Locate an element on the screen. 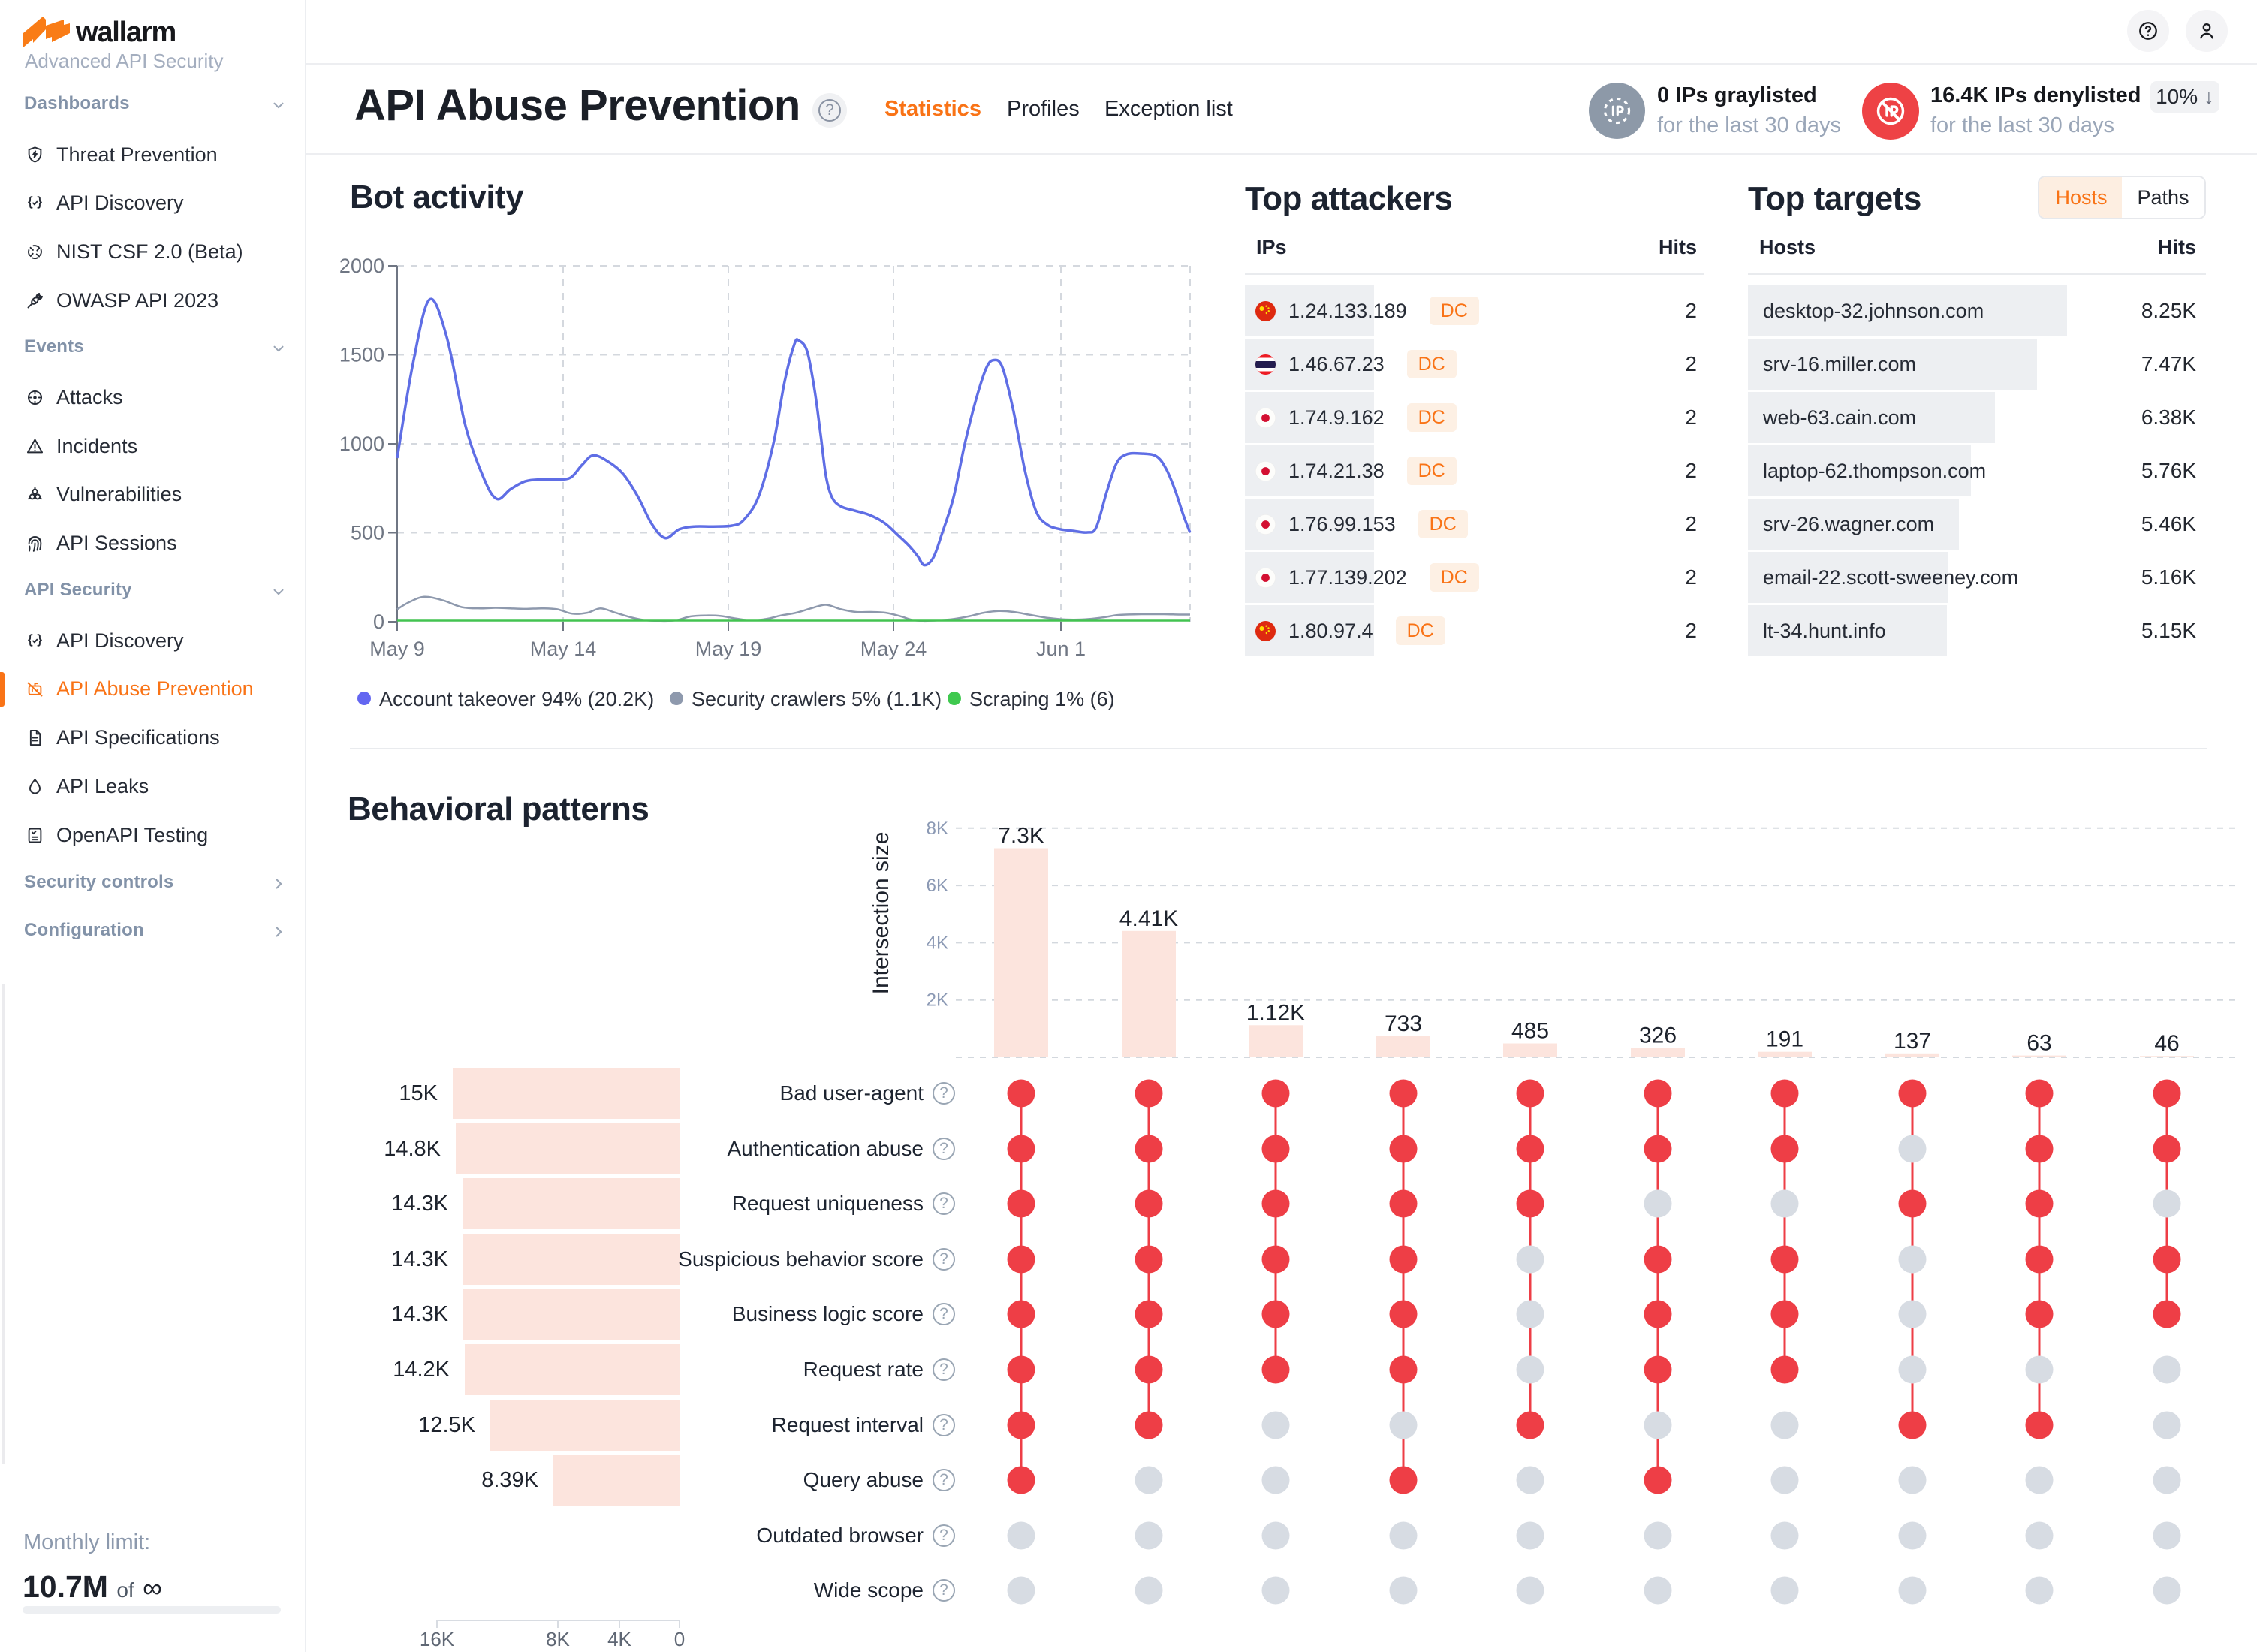 The height and width of the screenshot is (1652, 2257). svg-text: May 9 is located at coordinates (397, 649).